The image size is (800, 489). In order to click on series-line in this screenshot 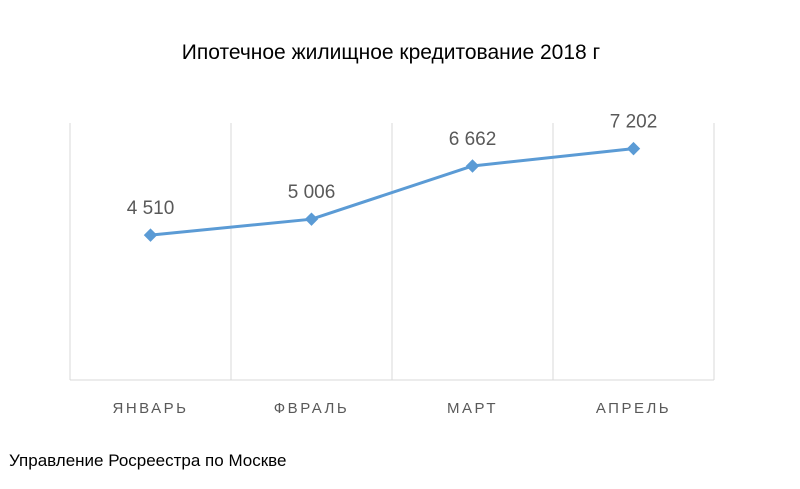, I will do `click(392, 192)`.